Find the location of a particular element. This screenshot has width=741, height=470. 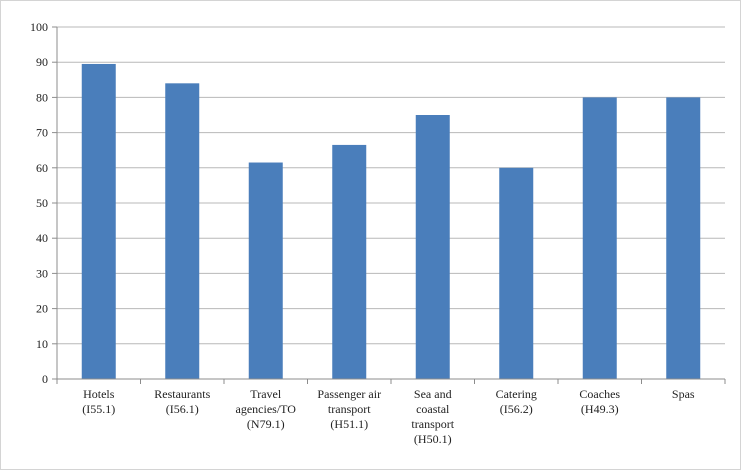

x-category-label: Restaurants (I56.1) is located at coordinates (182, 401).